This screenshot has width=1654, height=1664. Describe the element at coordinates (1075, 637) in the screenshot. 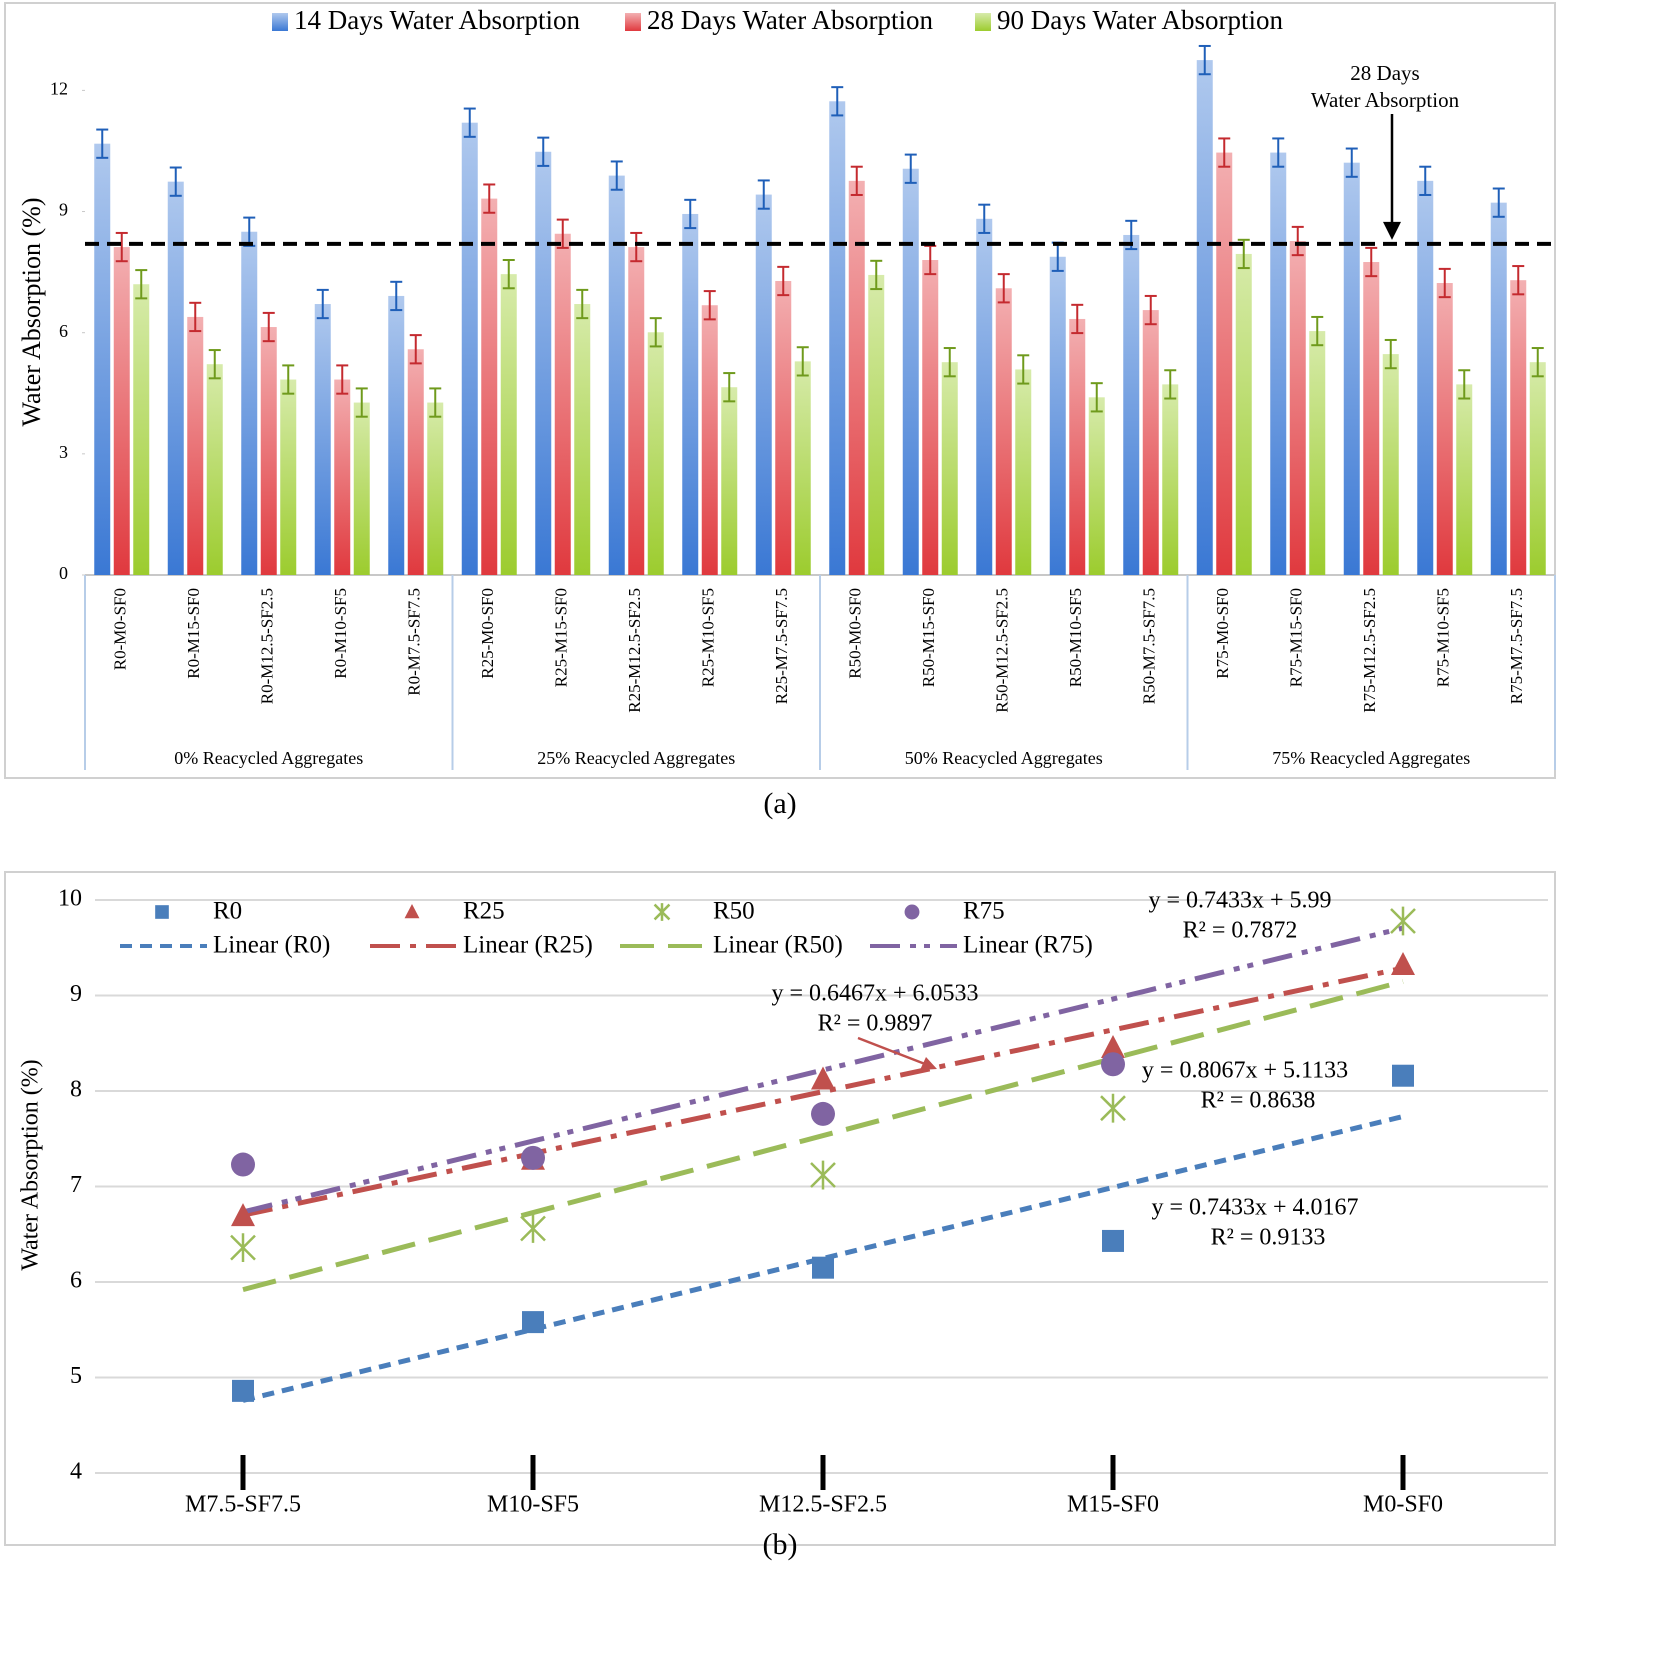

I see `x-tick-label: R50-M10-SF5` at that location.